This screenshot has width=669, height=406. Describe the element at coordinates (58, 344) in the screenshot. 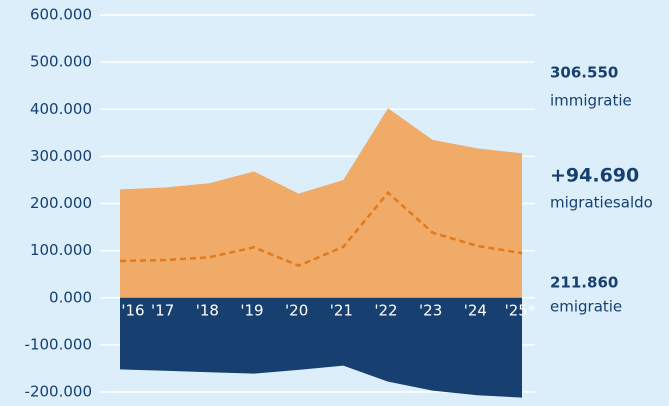

I see `y-tick-label: -100.000` at that location.